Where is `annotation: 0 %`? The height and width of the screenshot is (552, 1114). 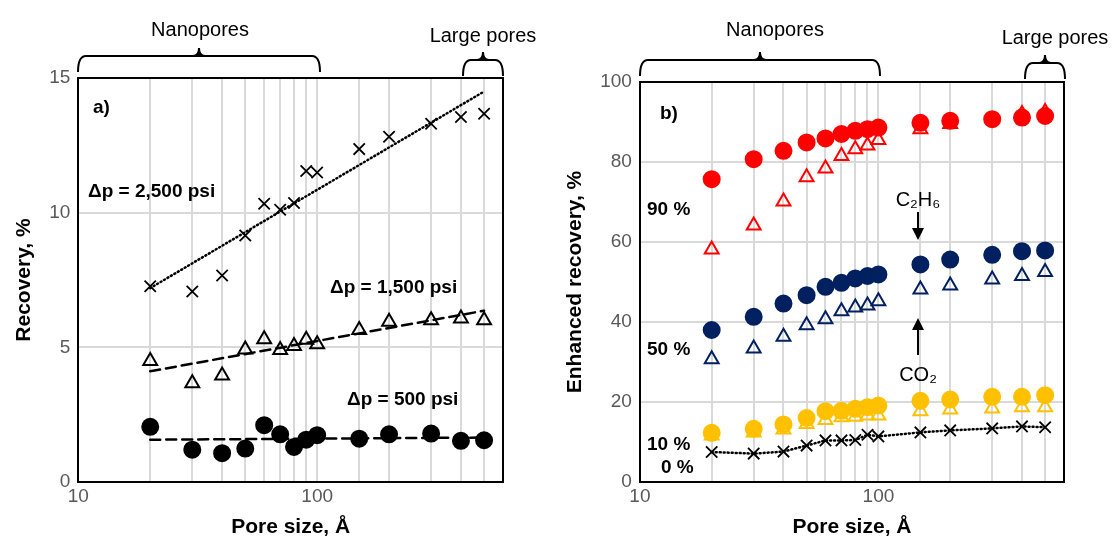 annotation: 0 % is located at coordinates (677, 467).